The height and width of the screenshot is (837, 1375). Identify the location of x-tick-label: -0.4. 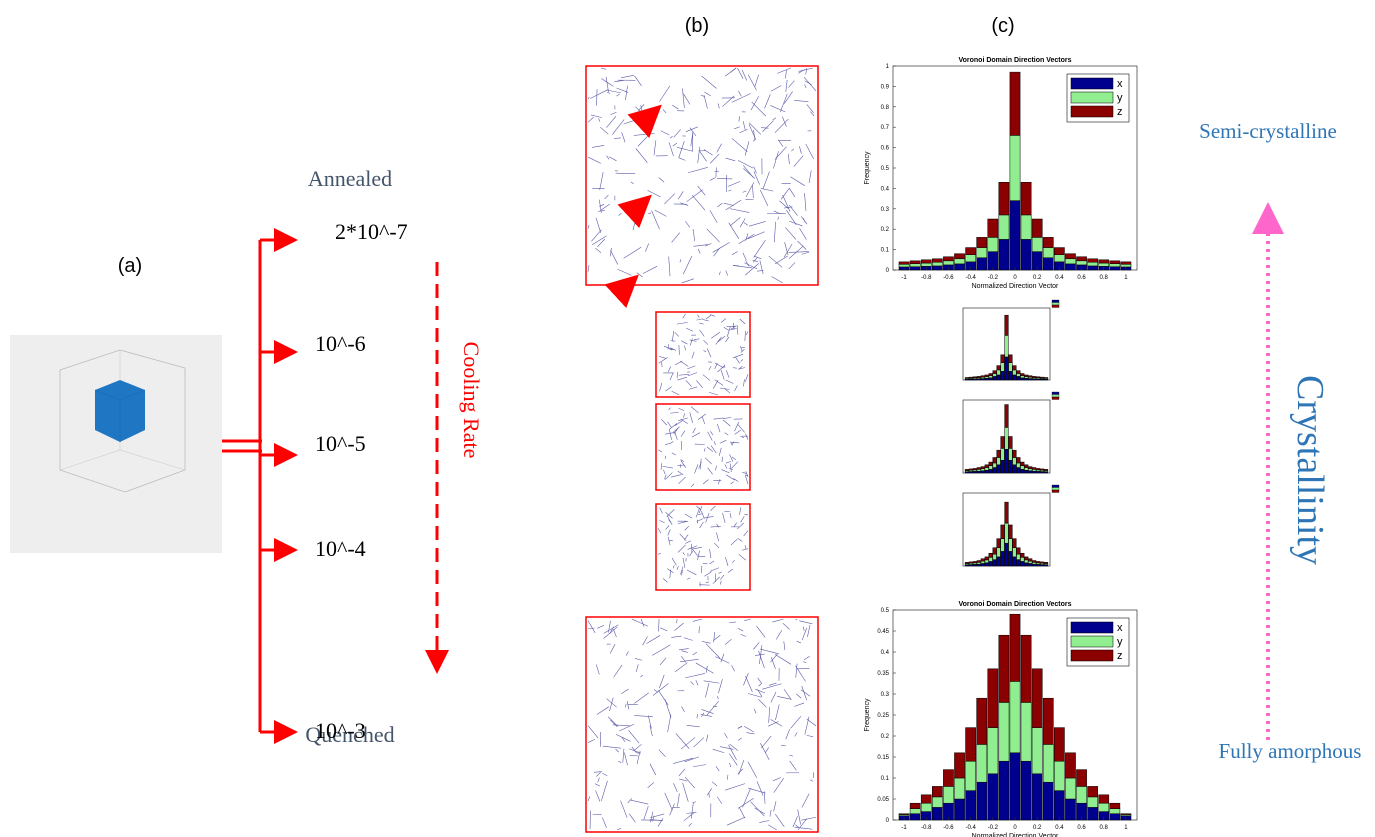
(970, 278).